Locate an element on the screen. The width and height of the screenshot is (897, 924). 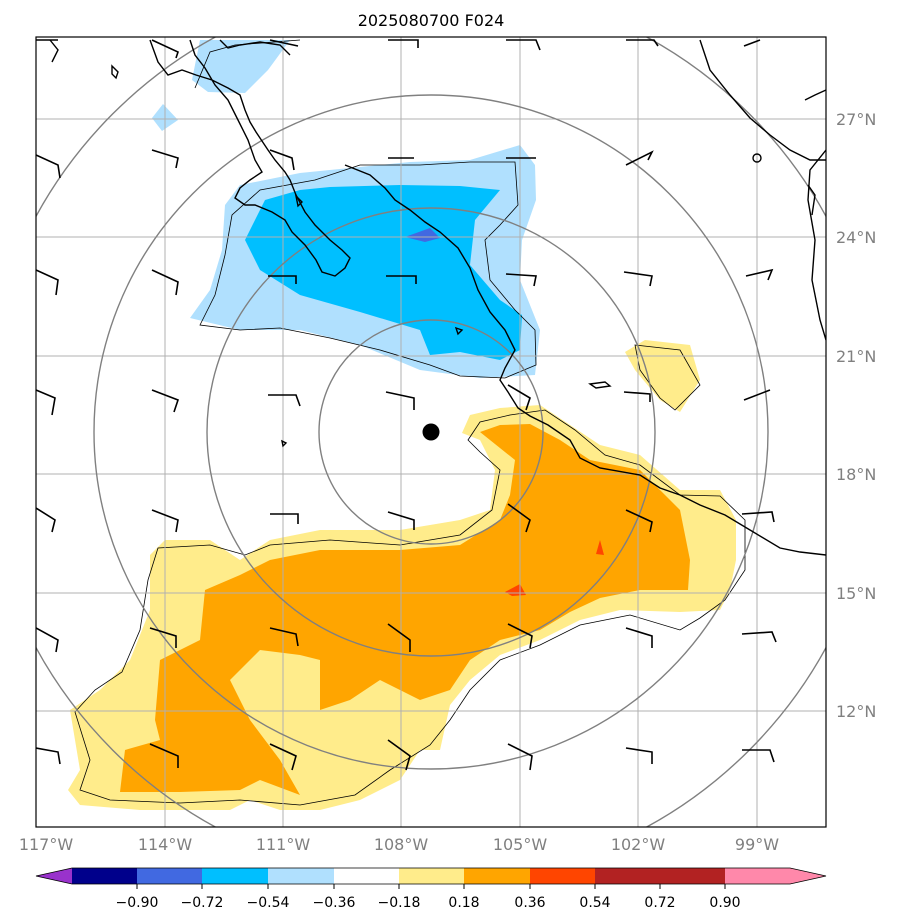
storm-center-marker is located at coordinates (431, 432).